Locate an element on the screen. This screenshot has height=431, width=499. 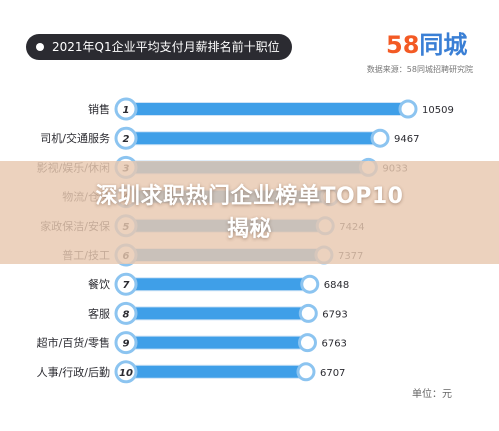
category-label: 客服 is located at coordinates (99, 313).